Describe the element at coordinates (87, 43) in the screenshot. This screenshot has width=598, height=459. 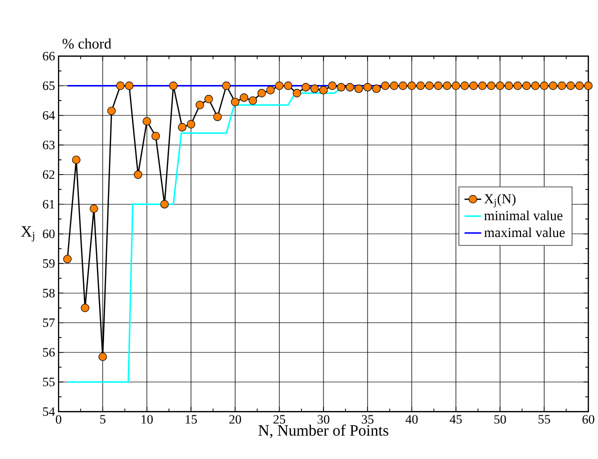
I see `chart-title: % chord` at that location.